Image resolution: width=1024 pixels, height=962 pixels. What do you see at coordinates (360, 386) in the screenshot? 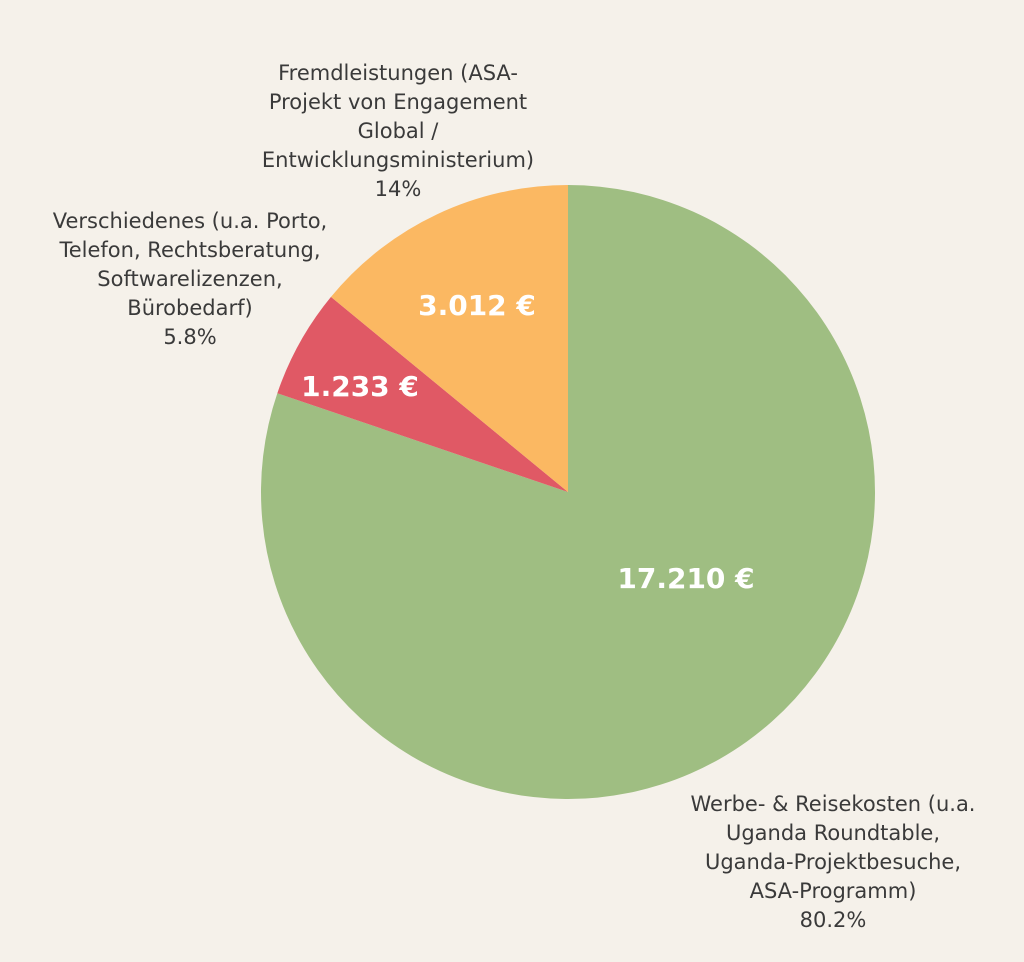
I see `slice-value-label: 1.233 €` at bounding box center [360, 386].